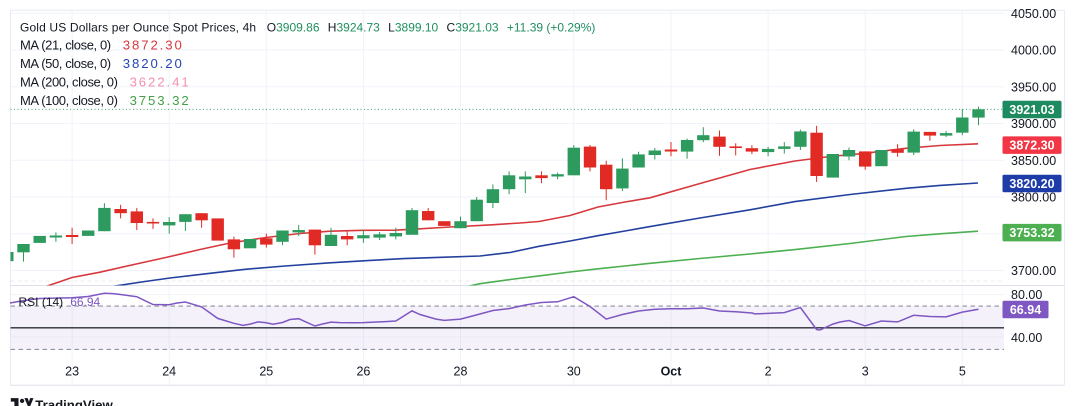  Describe the element at coordinates (1033, 14) in the screenshot. I see `svg-text: 4050.00` at that location.